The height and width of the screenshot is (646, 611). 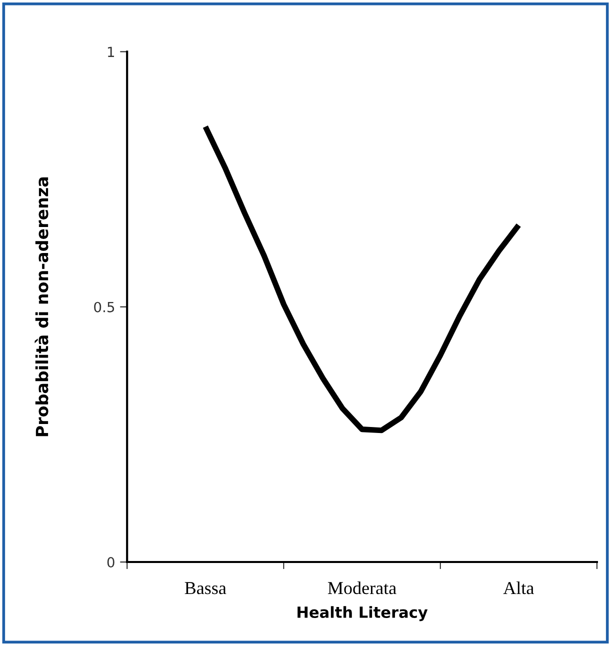 What do you see at coordinates (110, 562) in the screenshot?
I see `y-tick-label: 0` at bounding box center [110, 562].